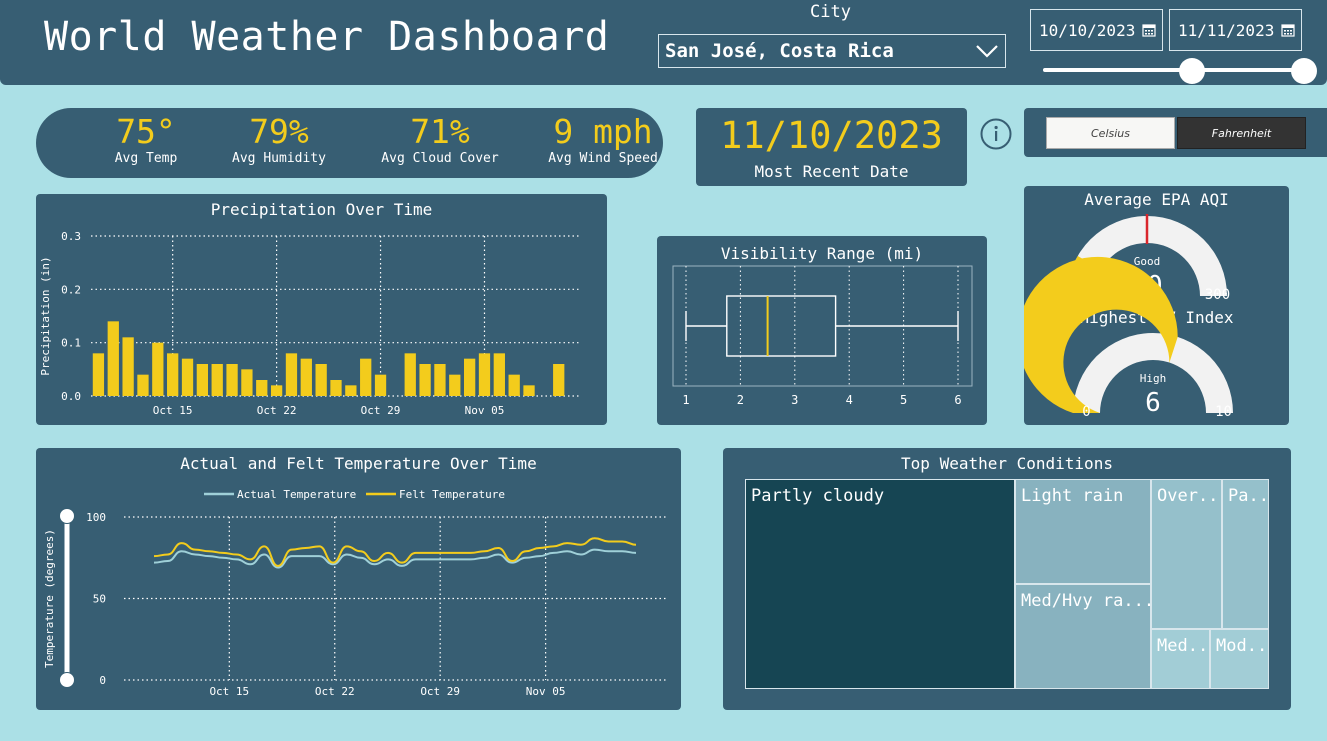 This screenshot has height=741, width=1327. I want to click on kpi-avg-temp: 75° Avg Temp, so click(146, 137).